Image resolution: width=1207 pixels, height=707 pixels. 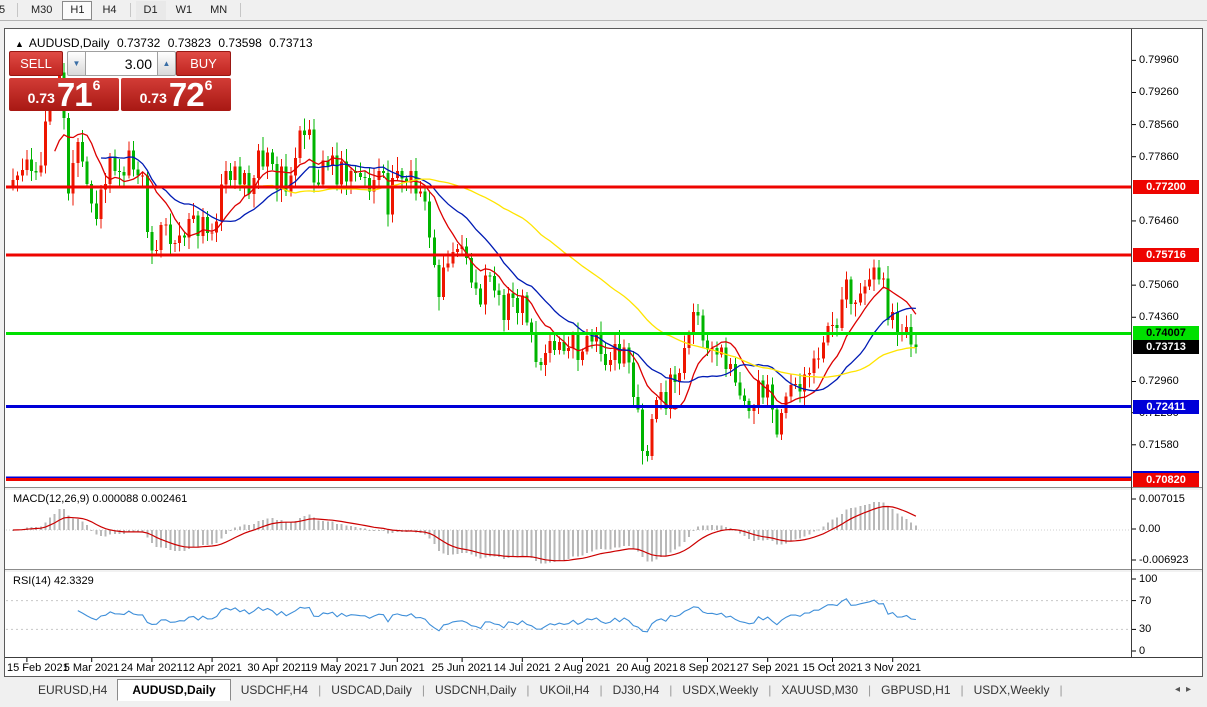 I want to click on sell-price-quote: 0.73 71 6, so click(x=64, y=94).